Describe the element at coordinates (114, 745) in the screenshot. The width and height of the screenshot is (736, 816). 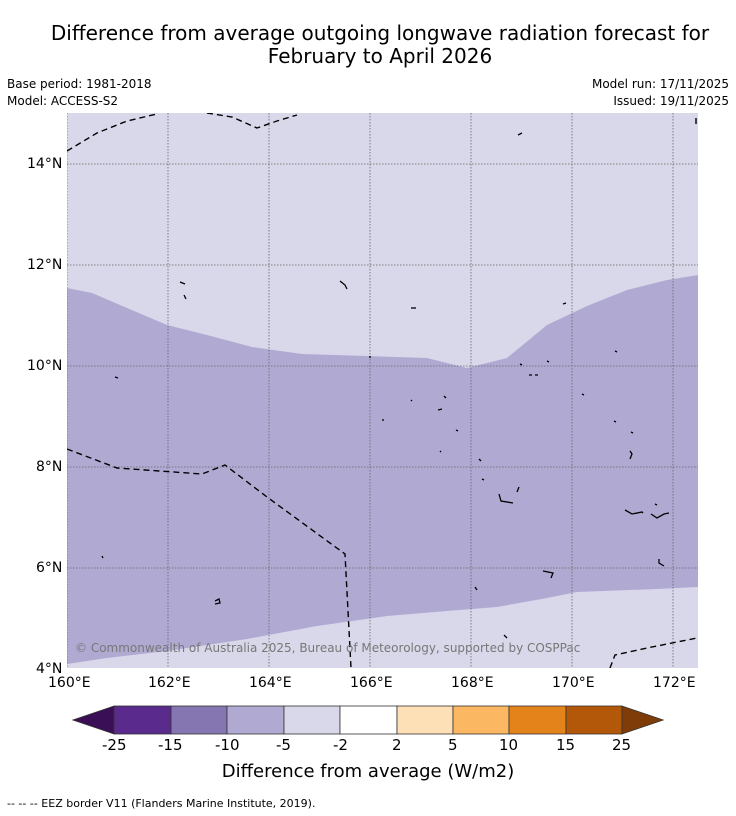
I see `colorbar-label-minus25: -25` at that location.